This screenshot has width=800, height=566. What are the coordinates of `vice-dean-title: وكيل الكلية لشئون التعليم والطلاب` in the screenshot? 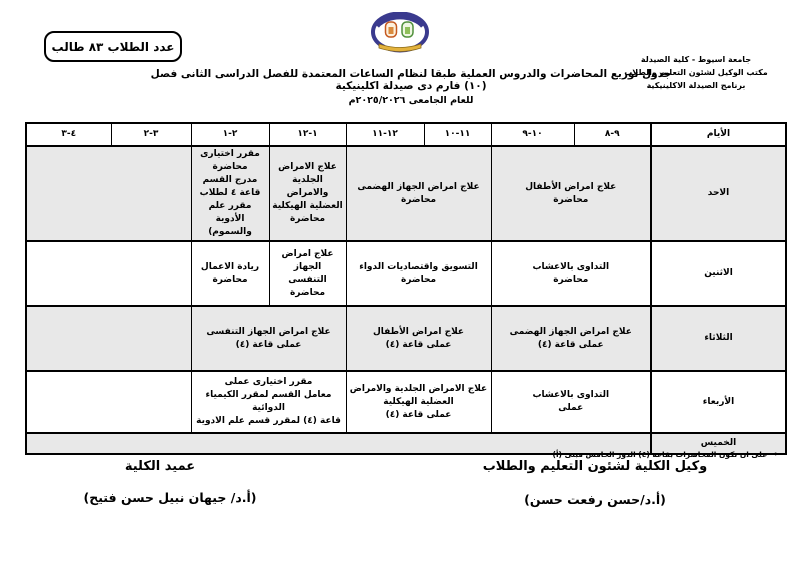 It's located at (595, 466).